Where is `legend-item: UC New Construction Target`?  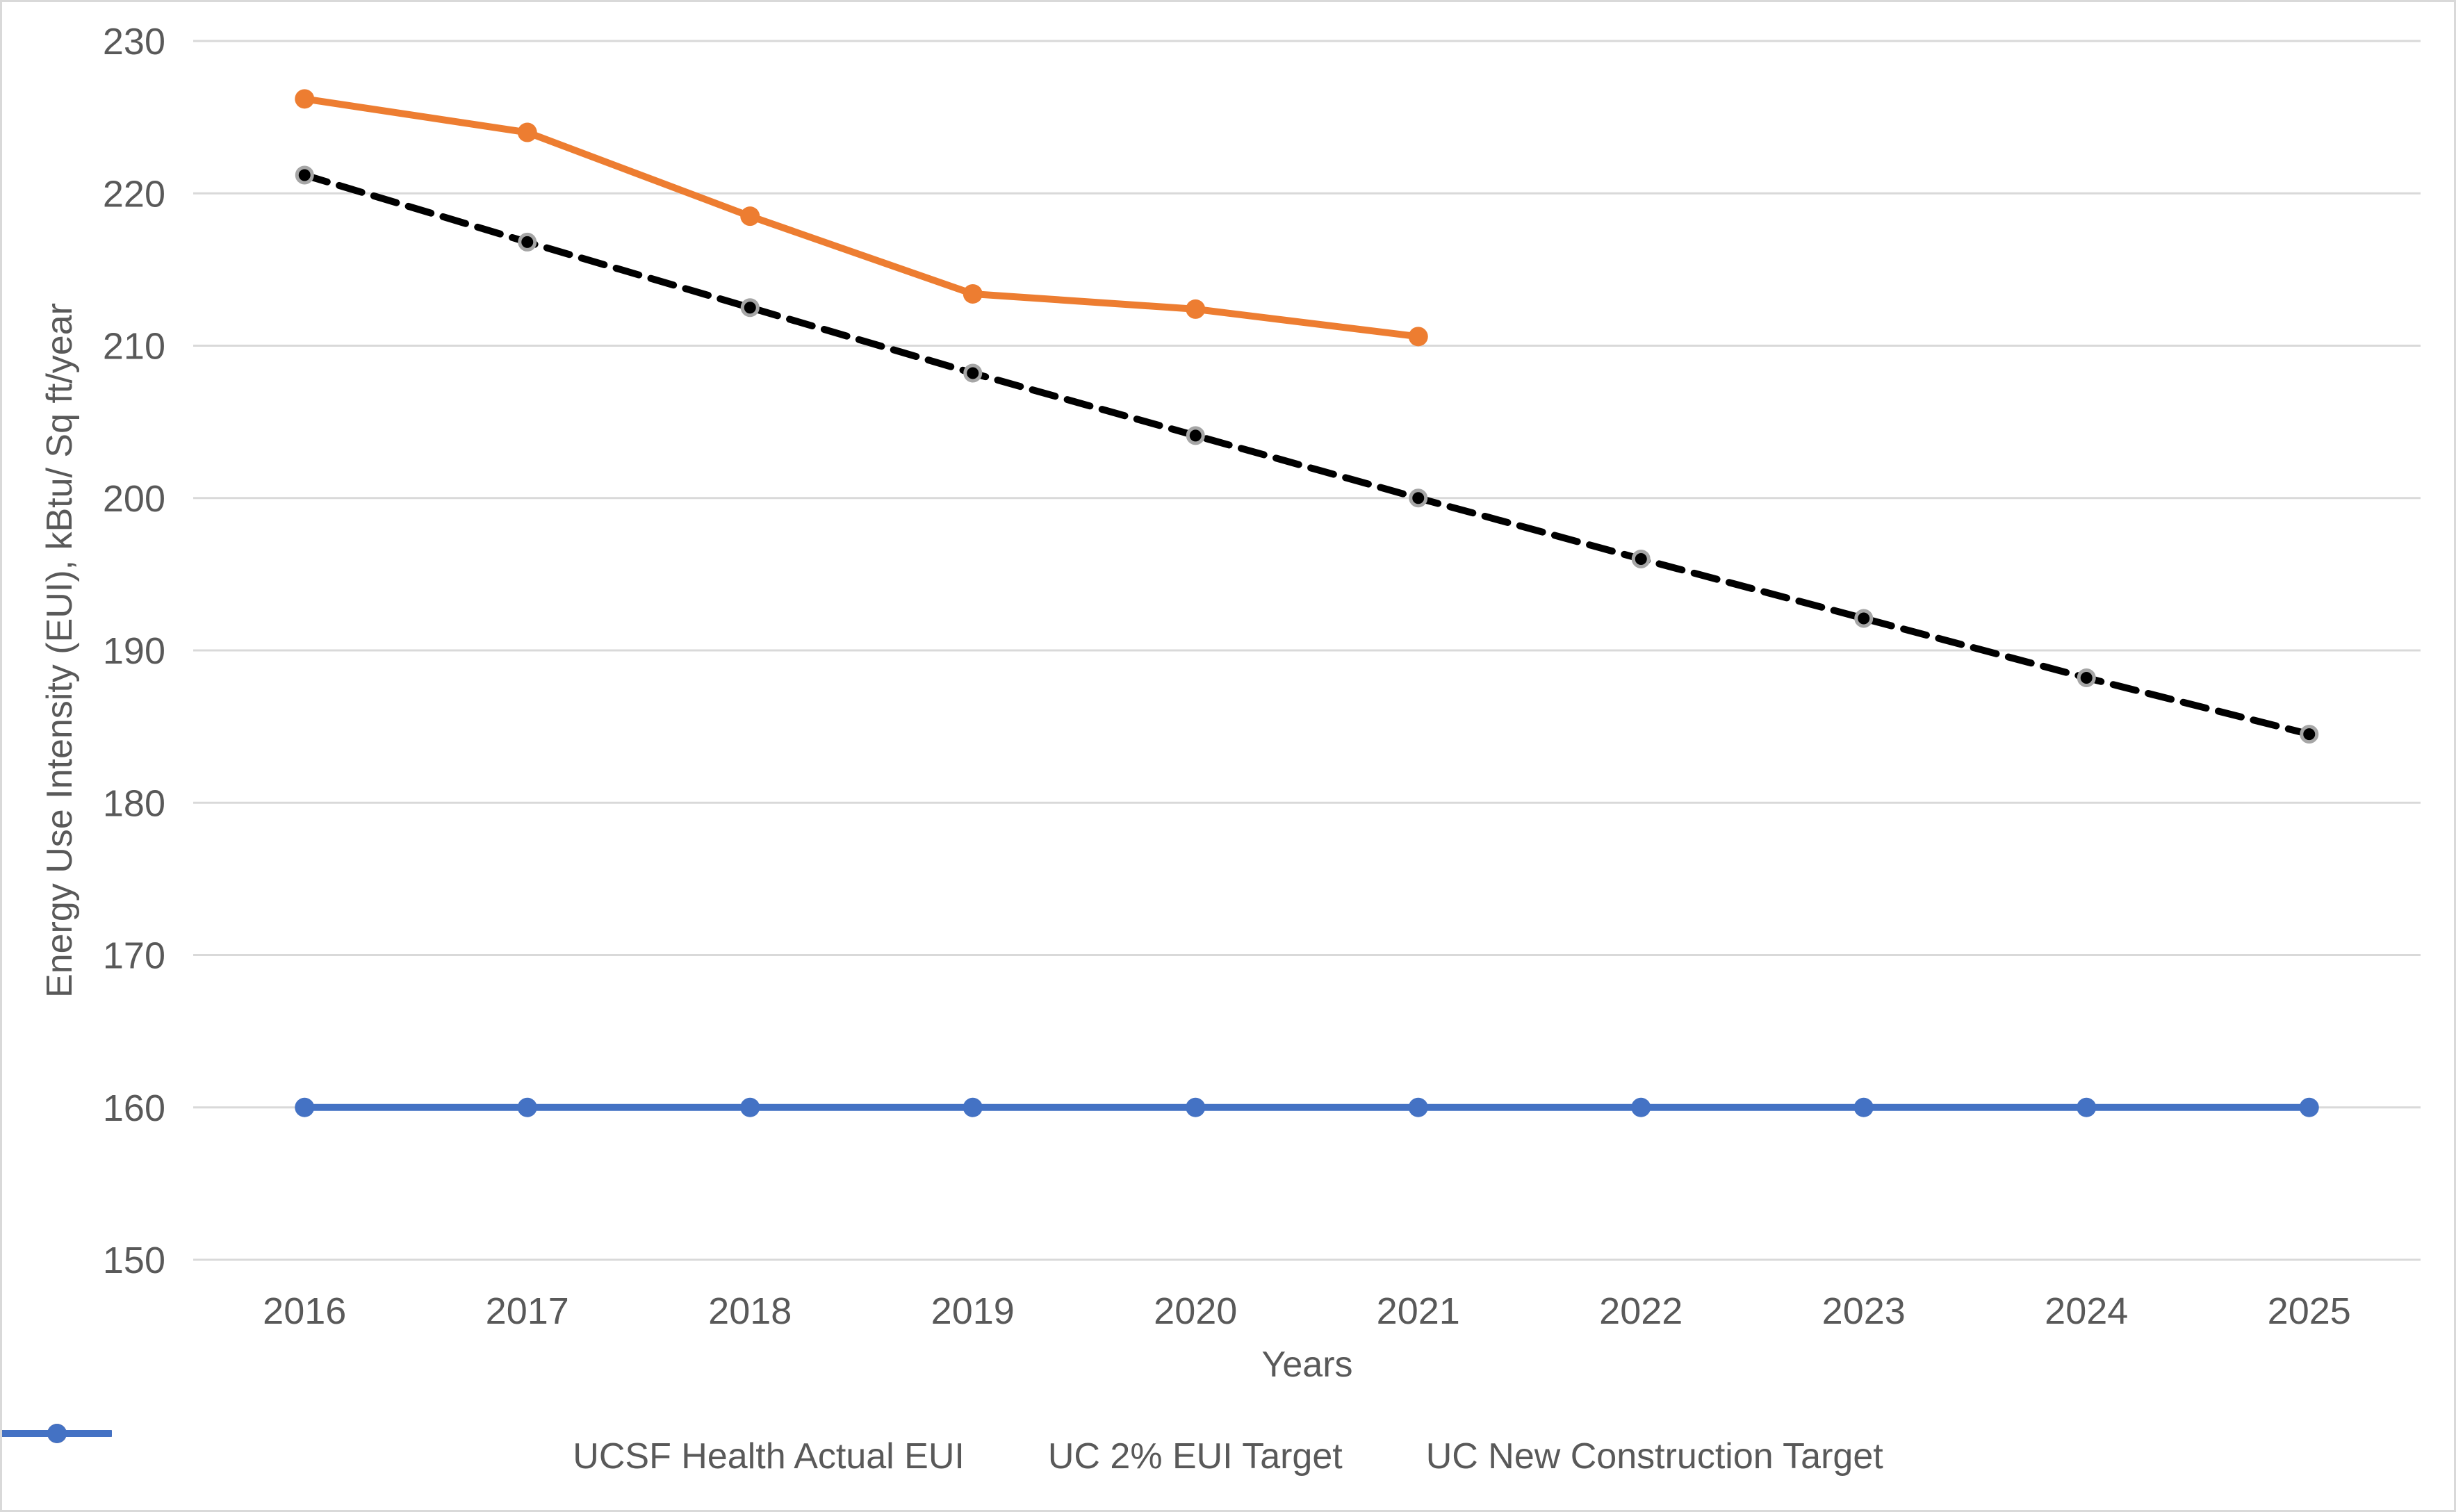 legend-item: UC New Construction Target is located at coordinates (942, 1450).